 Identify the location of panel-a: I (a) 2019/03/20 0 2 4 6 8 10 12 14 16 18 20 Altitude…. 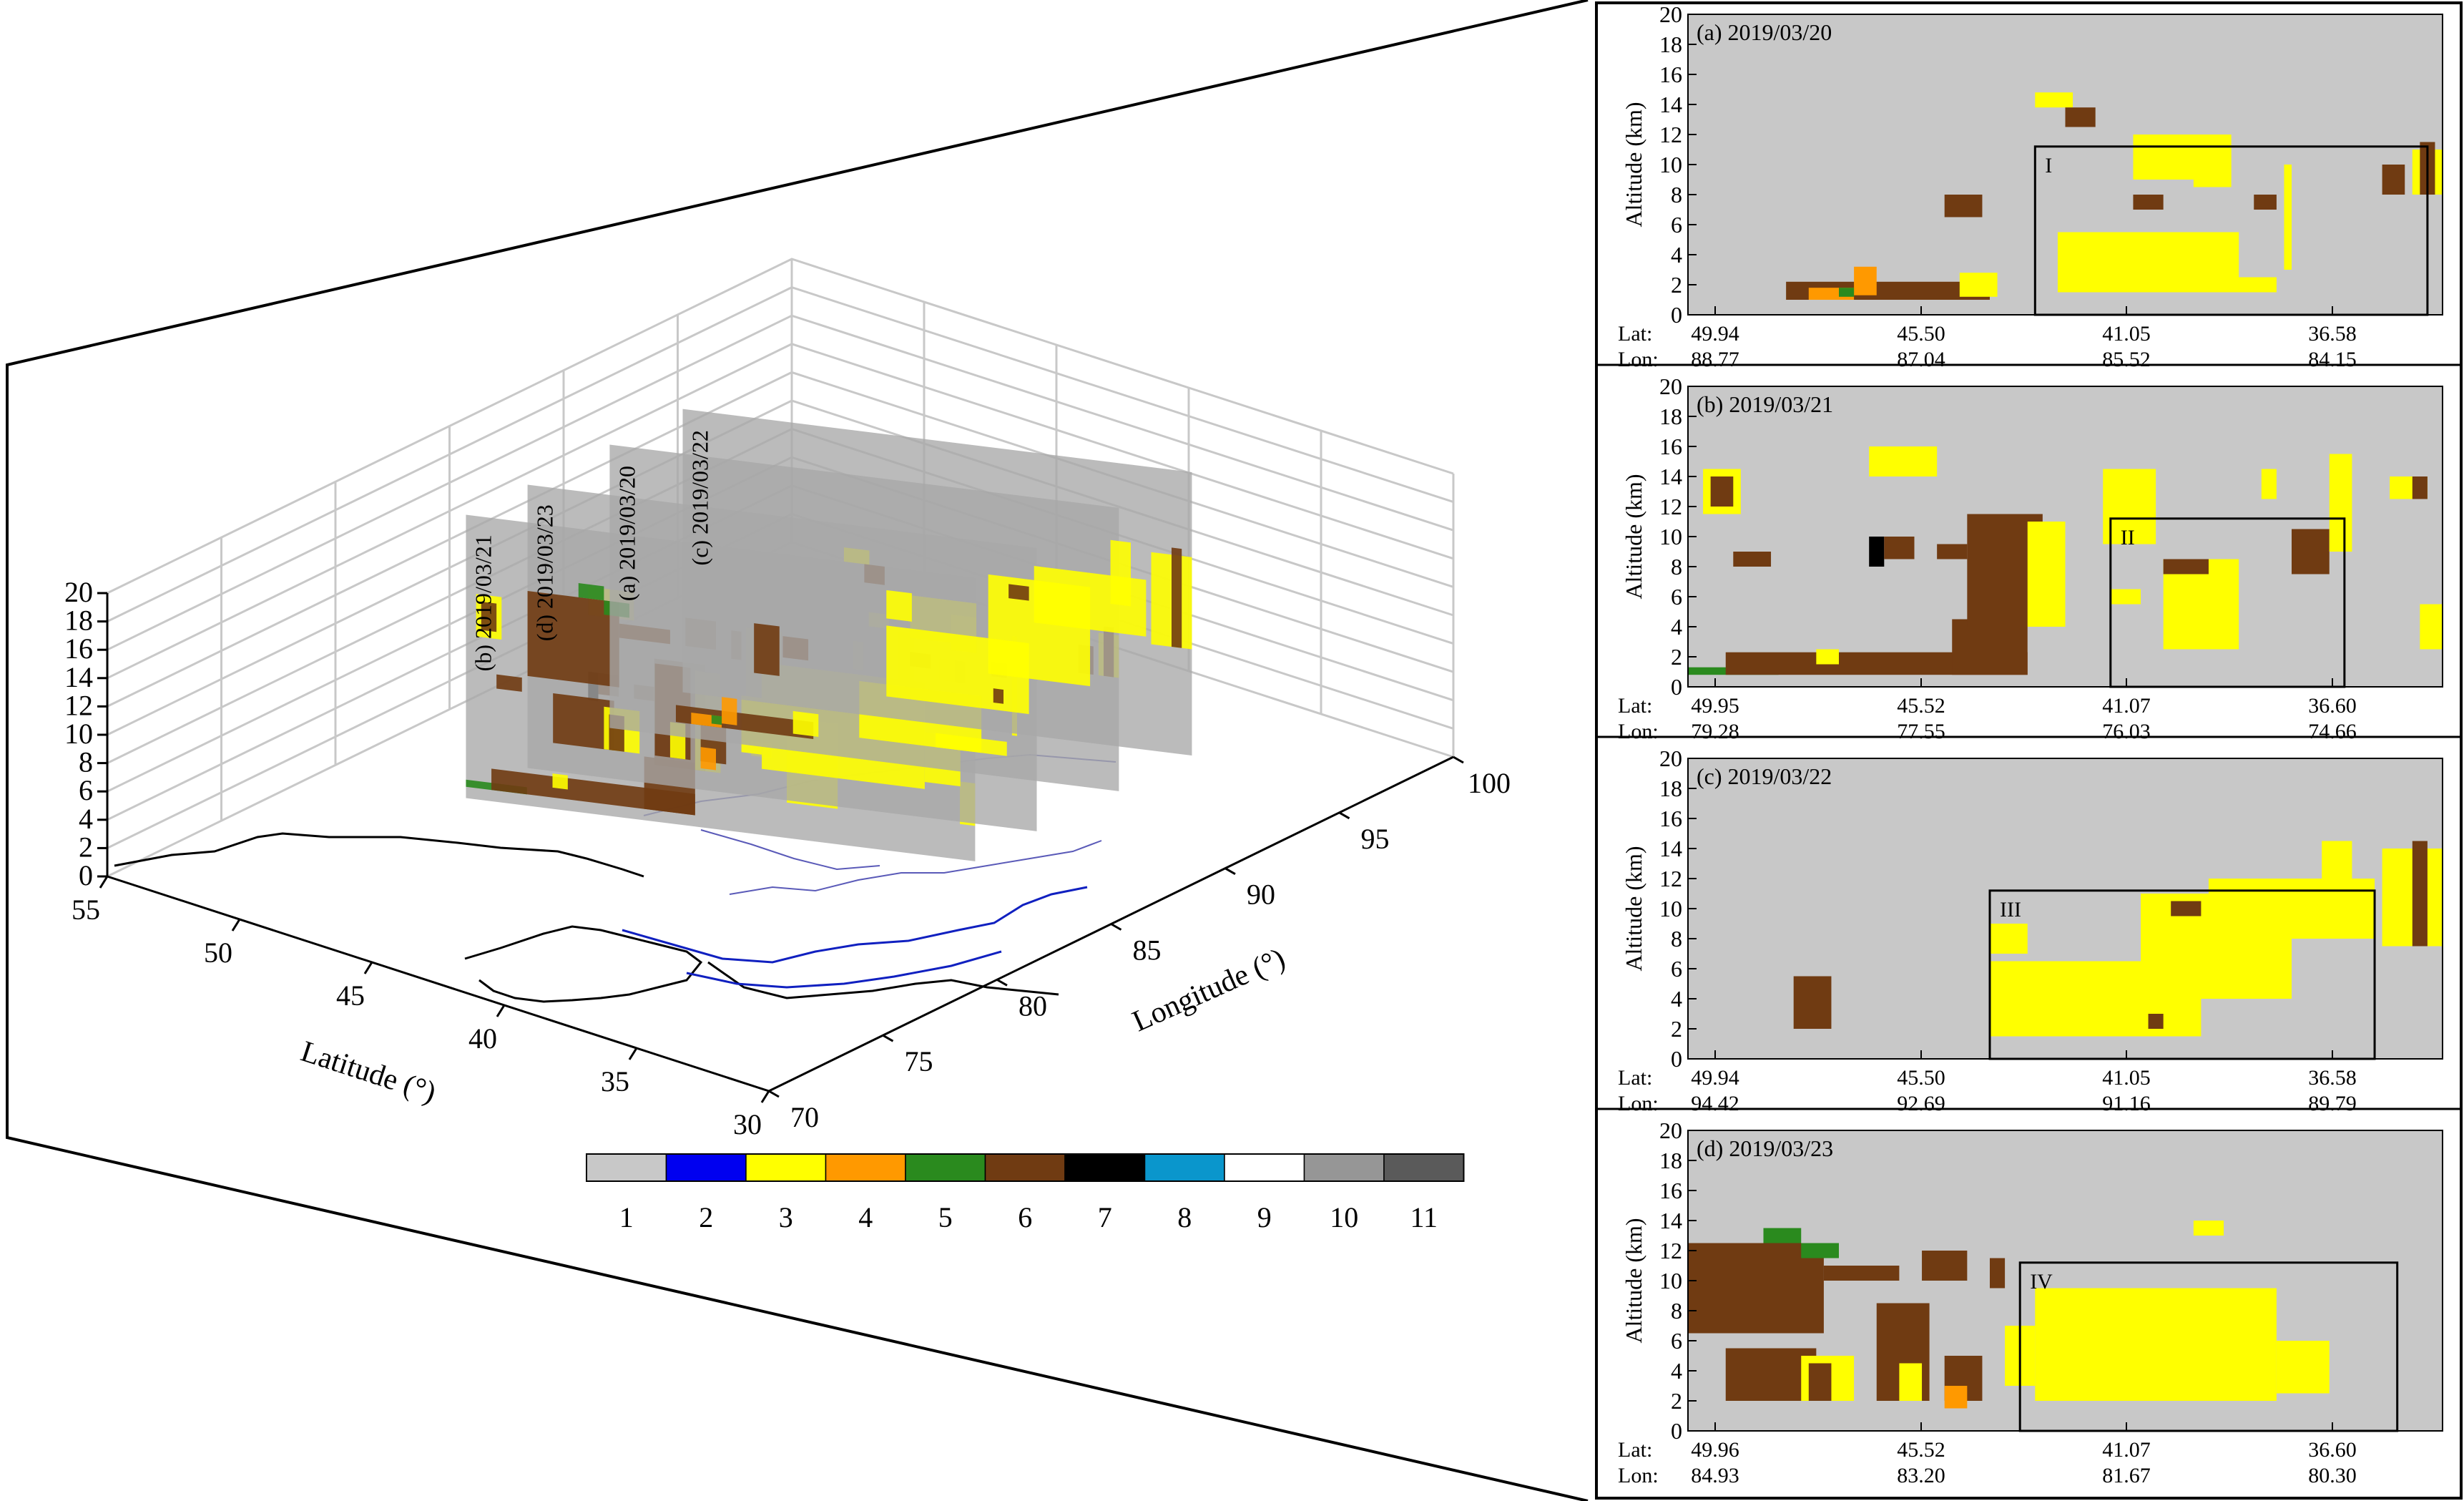
(2030, 186).